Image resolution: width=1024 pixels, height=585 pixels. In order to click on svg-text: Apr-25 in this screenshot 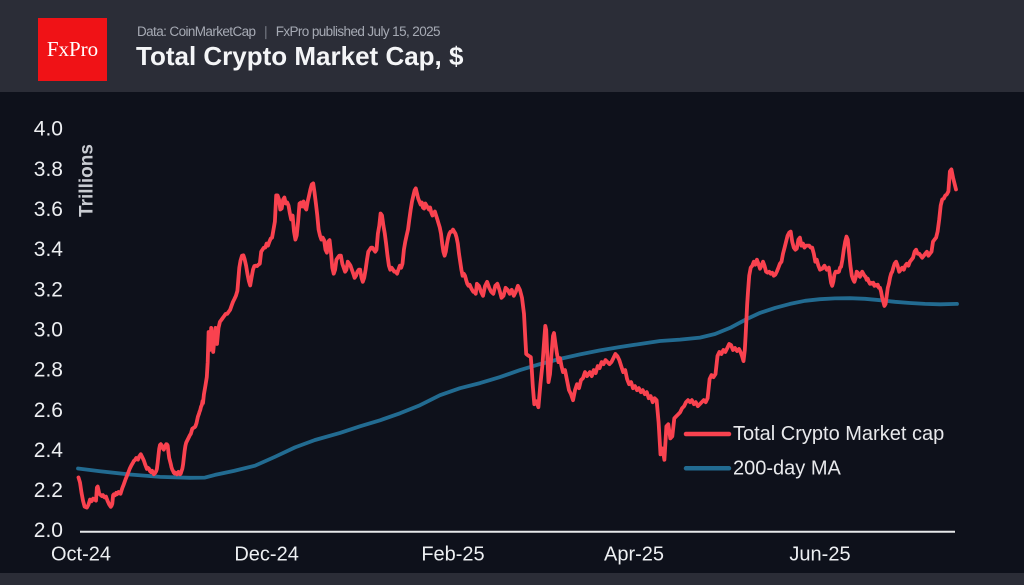, I will do `click(634, 555)`.